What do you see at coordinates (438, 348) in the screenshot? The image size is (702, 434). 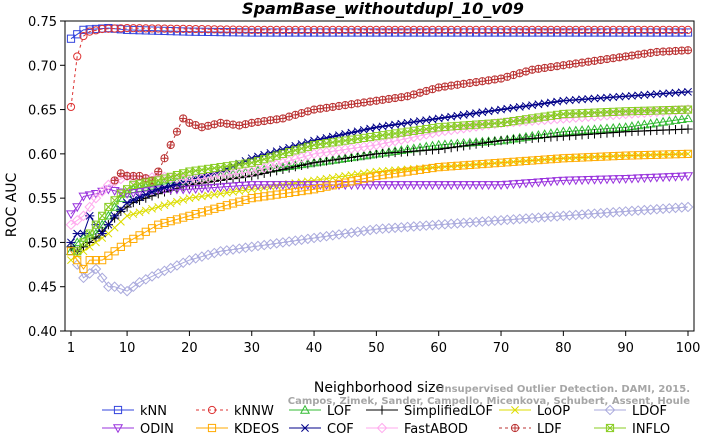 I see `x-tick-label: 60` at bounding box center [438, 348].